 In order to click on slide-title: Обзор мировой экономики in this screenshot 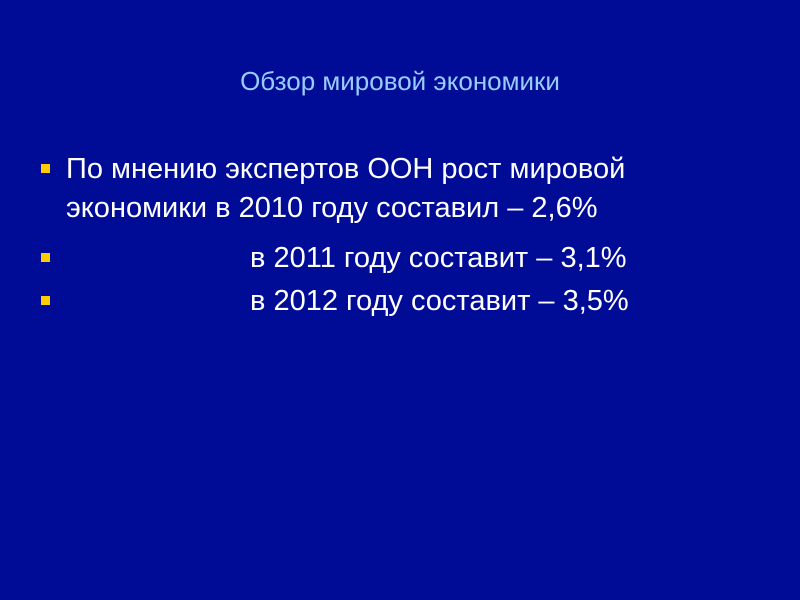, I will do `click(400, 81)`.